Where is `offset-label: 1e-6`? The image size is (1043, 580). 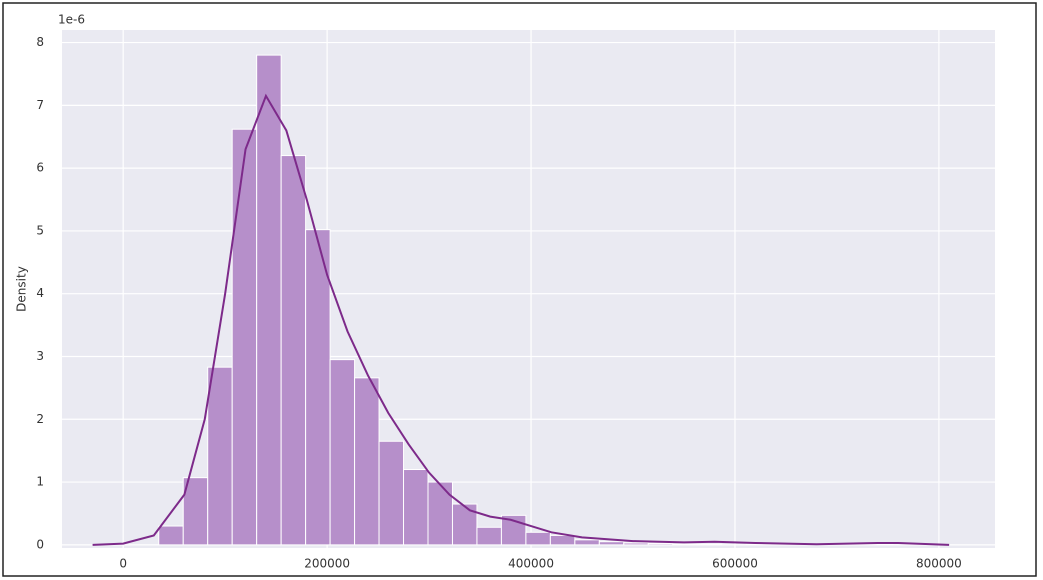 offset-label: 1e-6 is located at coordinates (71, 20).